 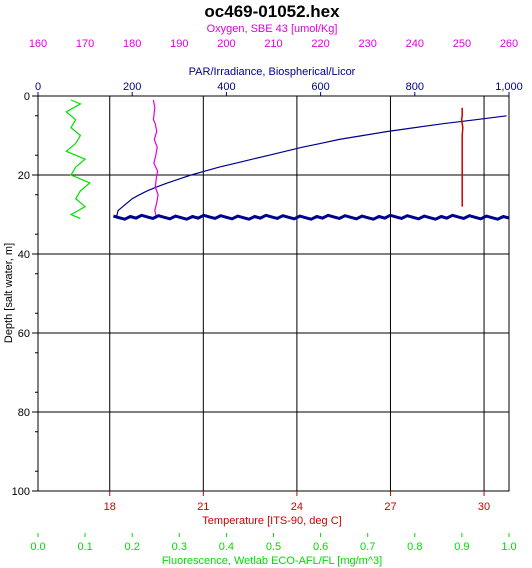 What do you see at coordinates (84, 547) in the screenshot?
I see `fluorescence-tick-label: 0.1` at bounding box center [84, 547].